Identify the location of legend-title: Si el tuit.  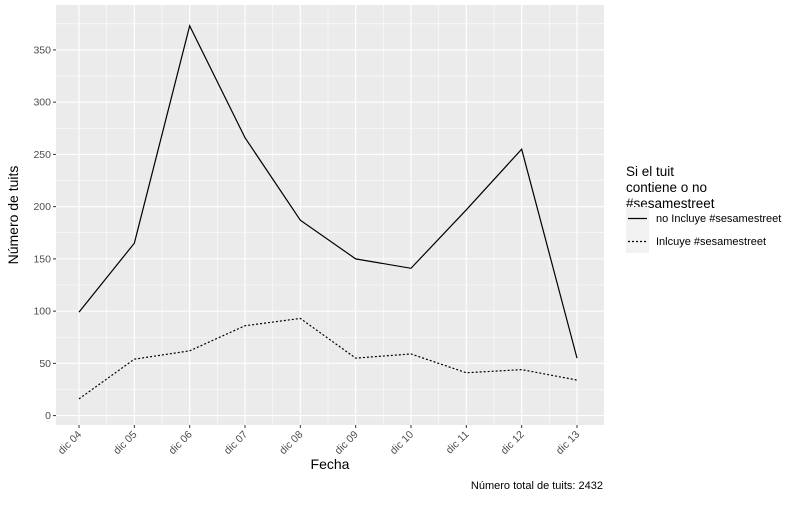
(650, 171).